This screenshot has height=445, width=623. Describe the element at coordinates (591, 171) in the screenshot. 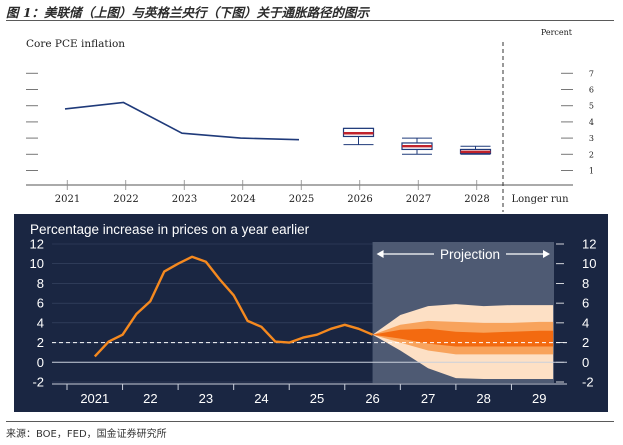

I see `fed-ytick-label: 1` at that location.